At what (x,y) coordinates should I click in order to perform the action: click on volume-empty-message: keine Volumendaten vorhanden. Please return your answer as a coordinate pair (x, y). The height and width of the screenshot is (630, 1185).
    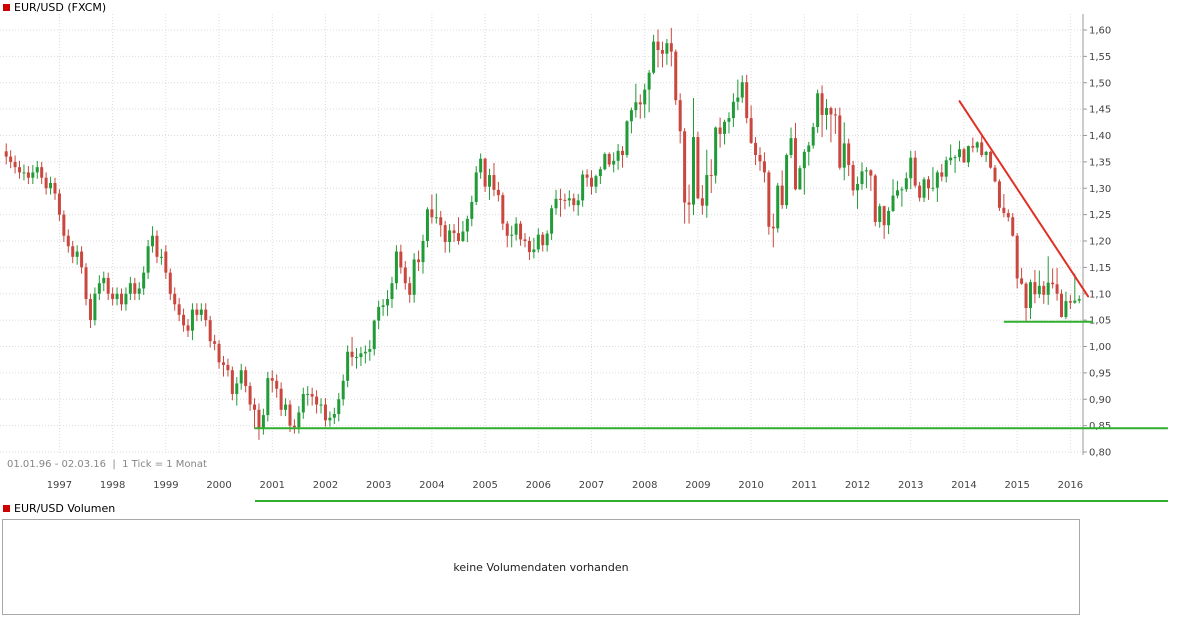
    Looking at the image, I should click on (541, 567).